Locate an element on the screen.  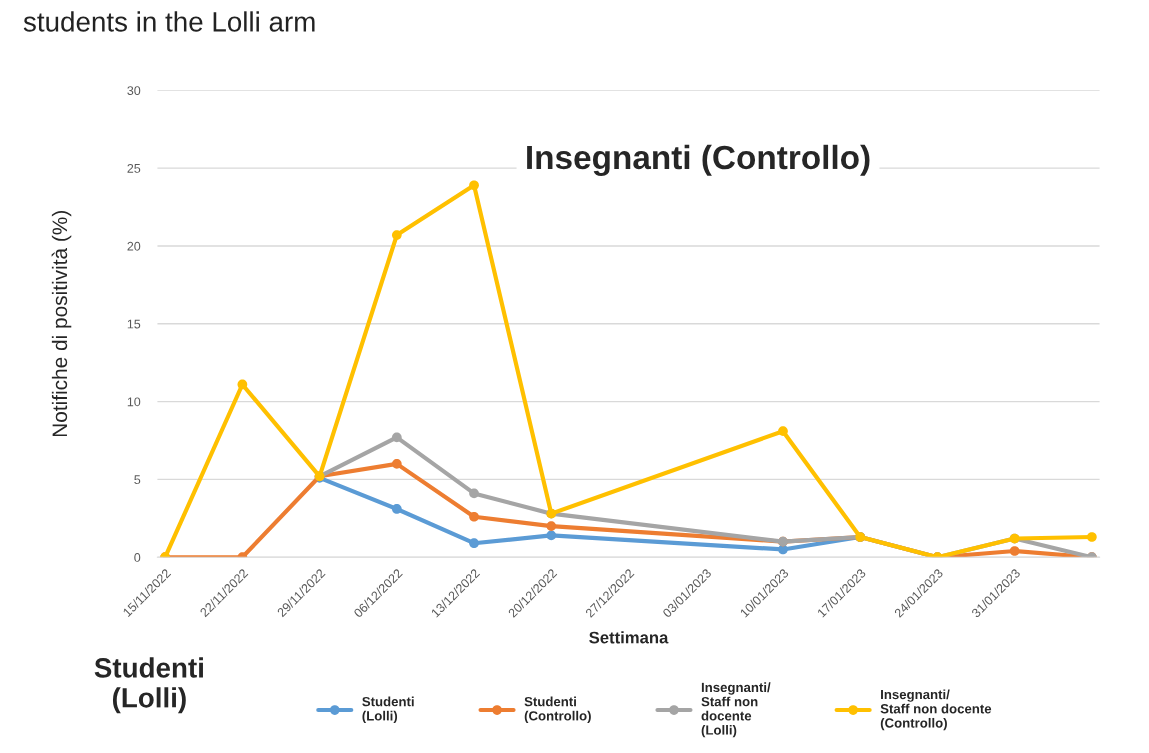
y-tick-label: 10 is located at coordinates (134, 402).